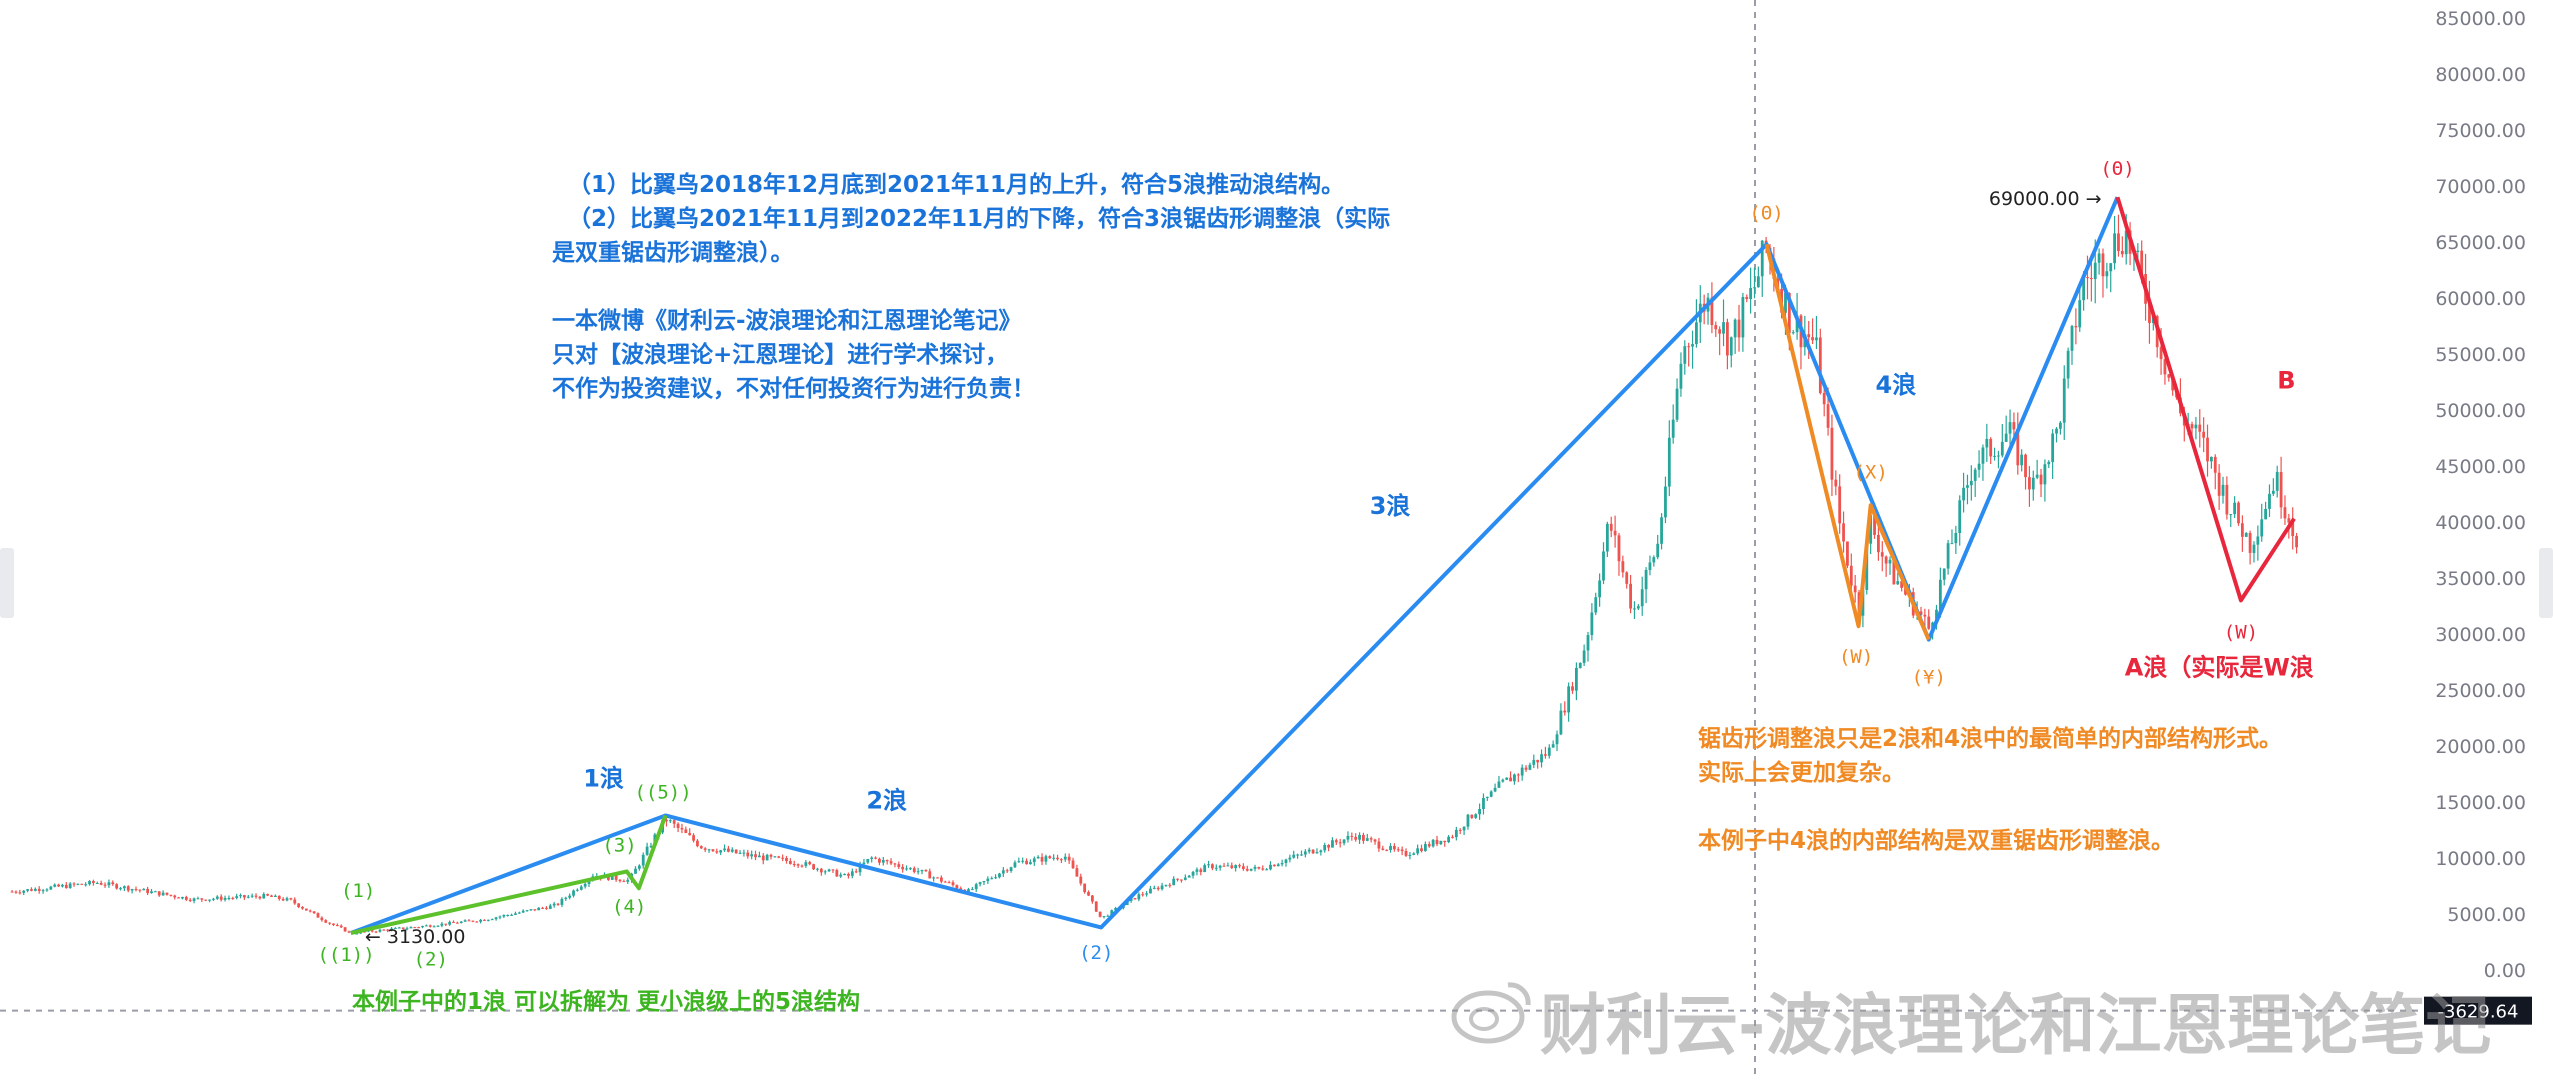  Describe the element at coordinates (2480, 523) in the screenshot. I see `y-tick-label: 40000.00` at that location.